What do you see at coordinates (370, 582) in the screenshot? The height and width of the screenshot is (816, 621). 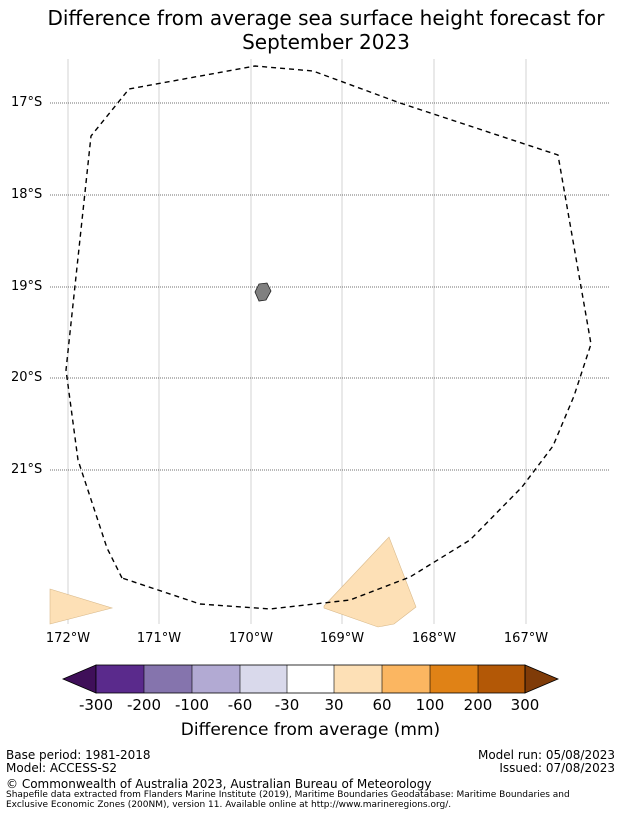 I see `anomaly-patch-south` at bounding box center [370, 582].